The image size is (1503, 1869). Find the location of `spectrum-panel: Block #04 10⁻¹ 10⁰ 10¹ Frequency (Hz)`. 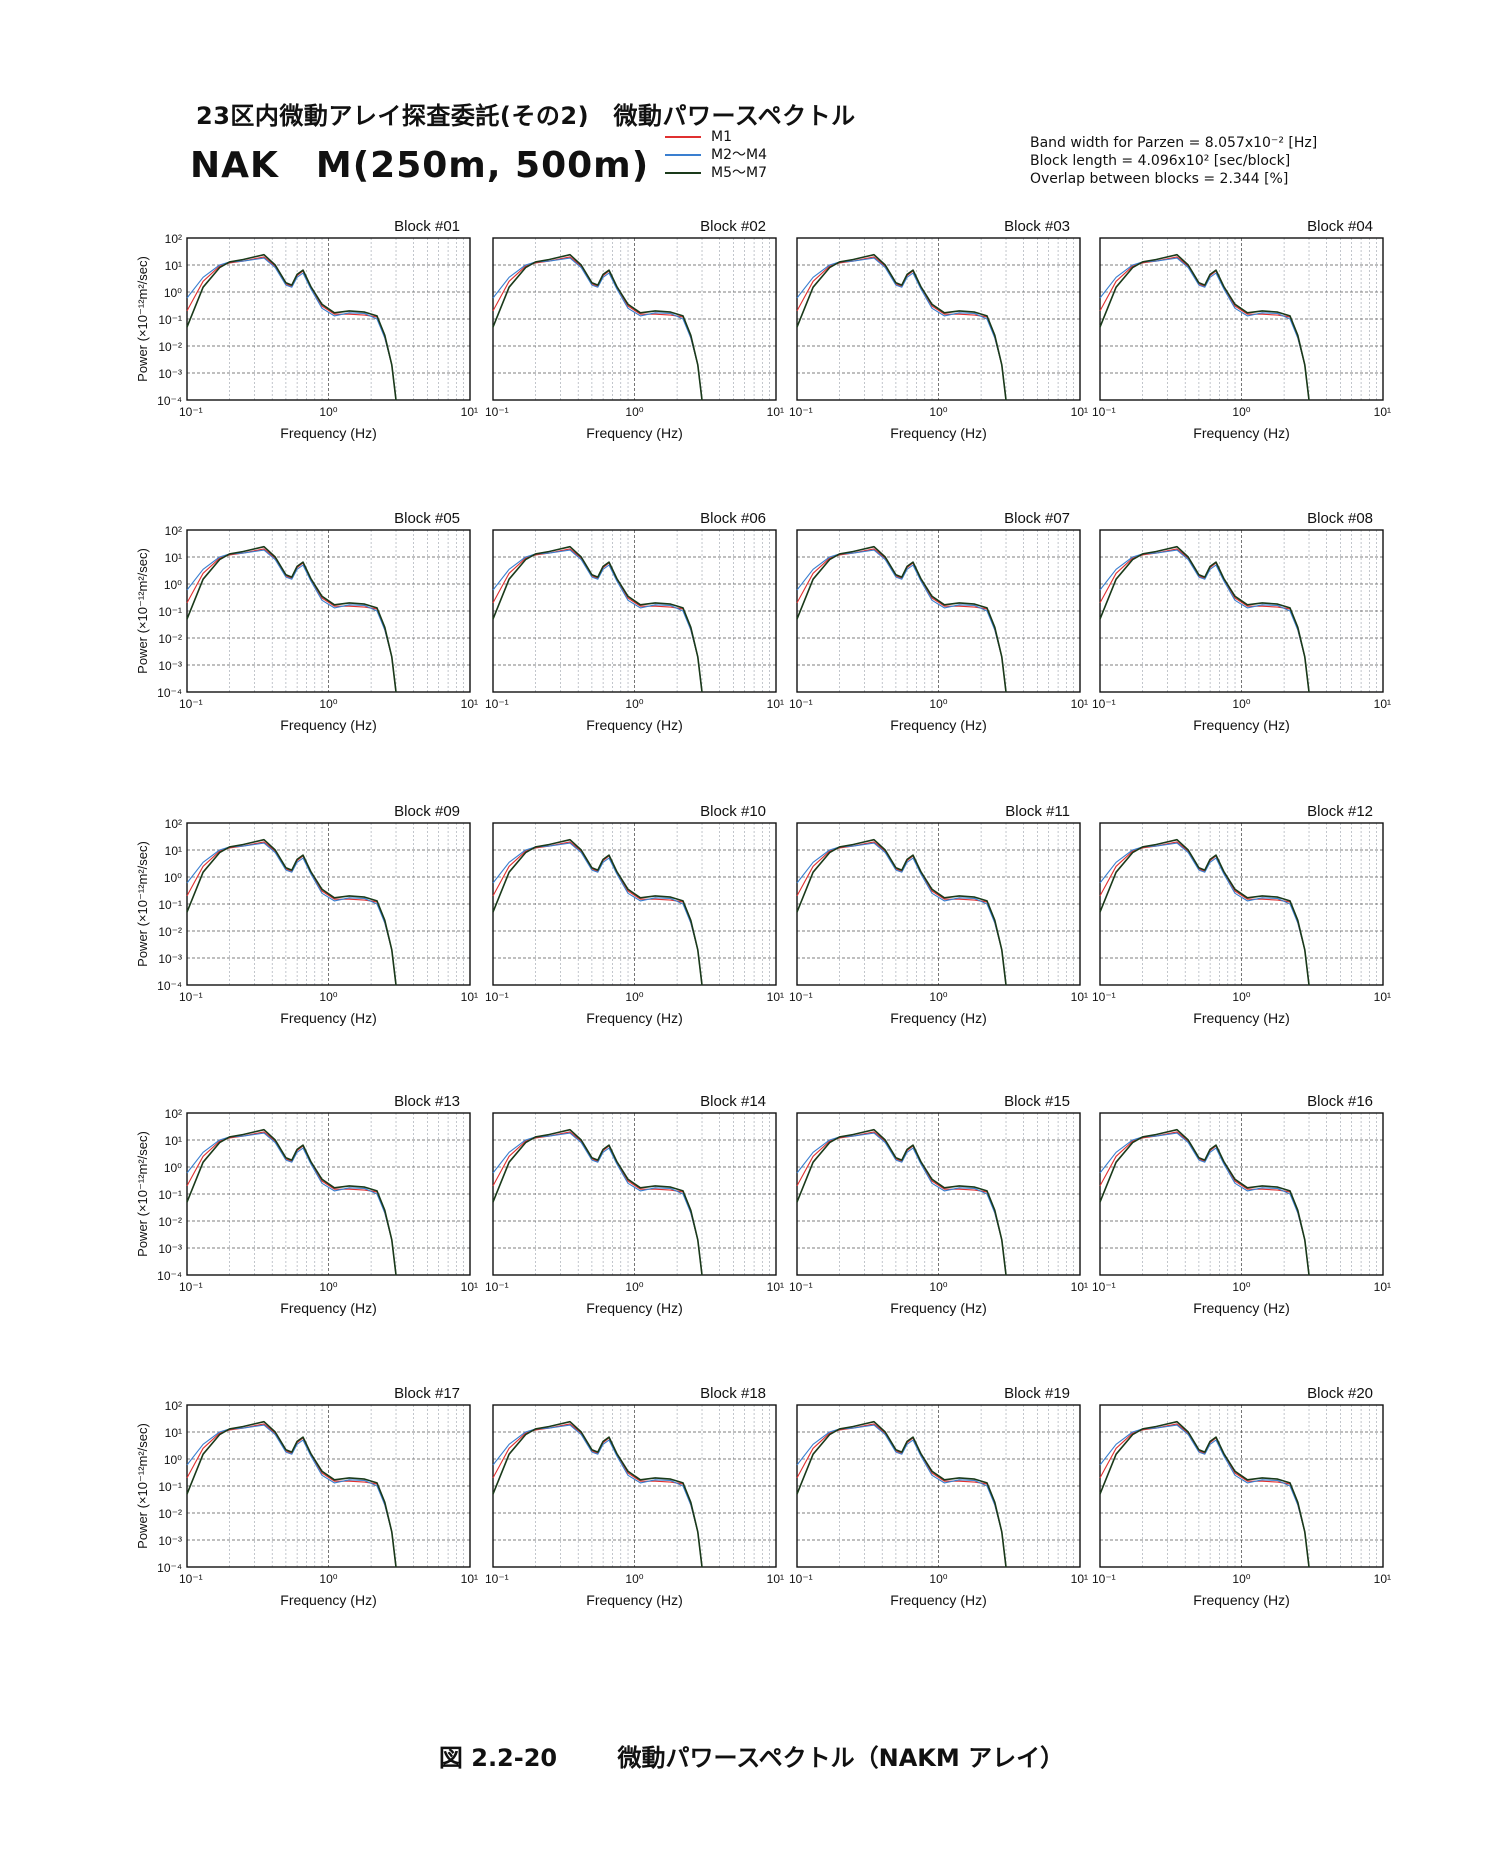

spectrum-panel: Block #04 10⁻¹ 10⁰ 10¹ Frequency (Hz) is located at coordinates (1241, 329).